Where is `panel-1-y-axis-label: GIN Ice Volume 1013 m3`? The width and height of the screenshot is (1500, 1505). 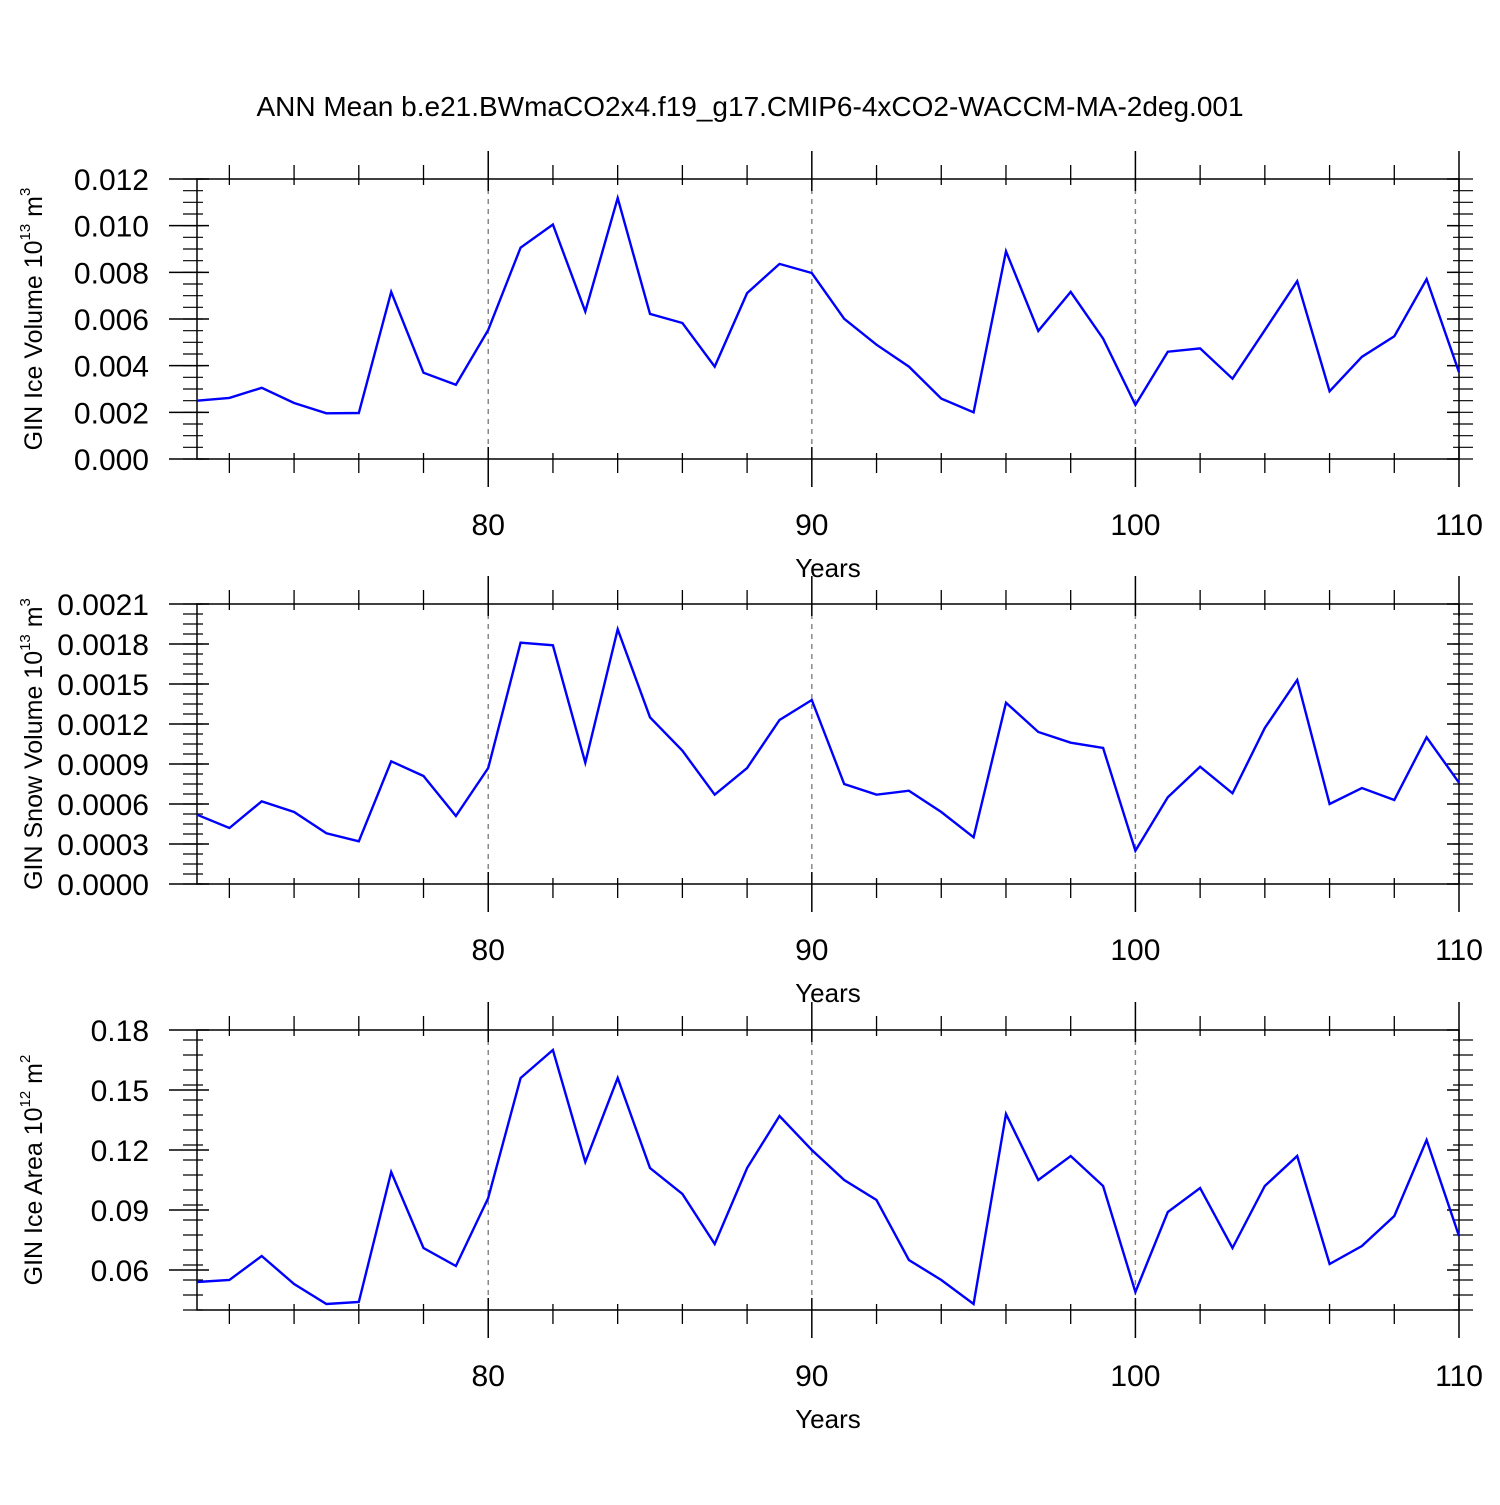
panel-1-y-axis-label: GIN Ice Volume 1013 m3 is located at coordinates (32, 319).